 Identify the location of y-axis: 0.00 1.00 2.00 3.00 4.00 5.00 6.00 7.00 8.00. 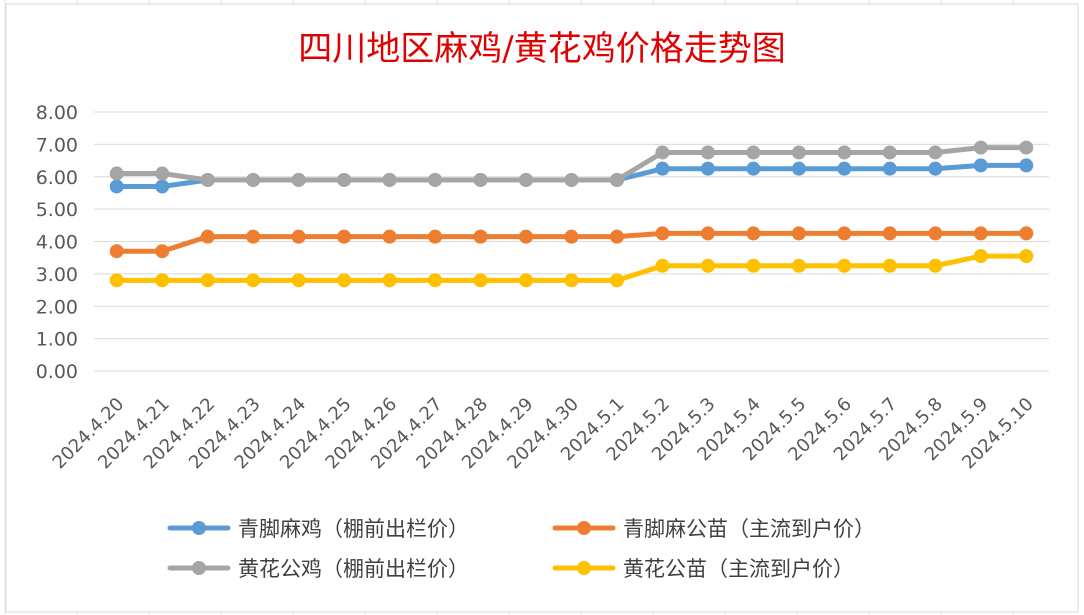
(57, 242).